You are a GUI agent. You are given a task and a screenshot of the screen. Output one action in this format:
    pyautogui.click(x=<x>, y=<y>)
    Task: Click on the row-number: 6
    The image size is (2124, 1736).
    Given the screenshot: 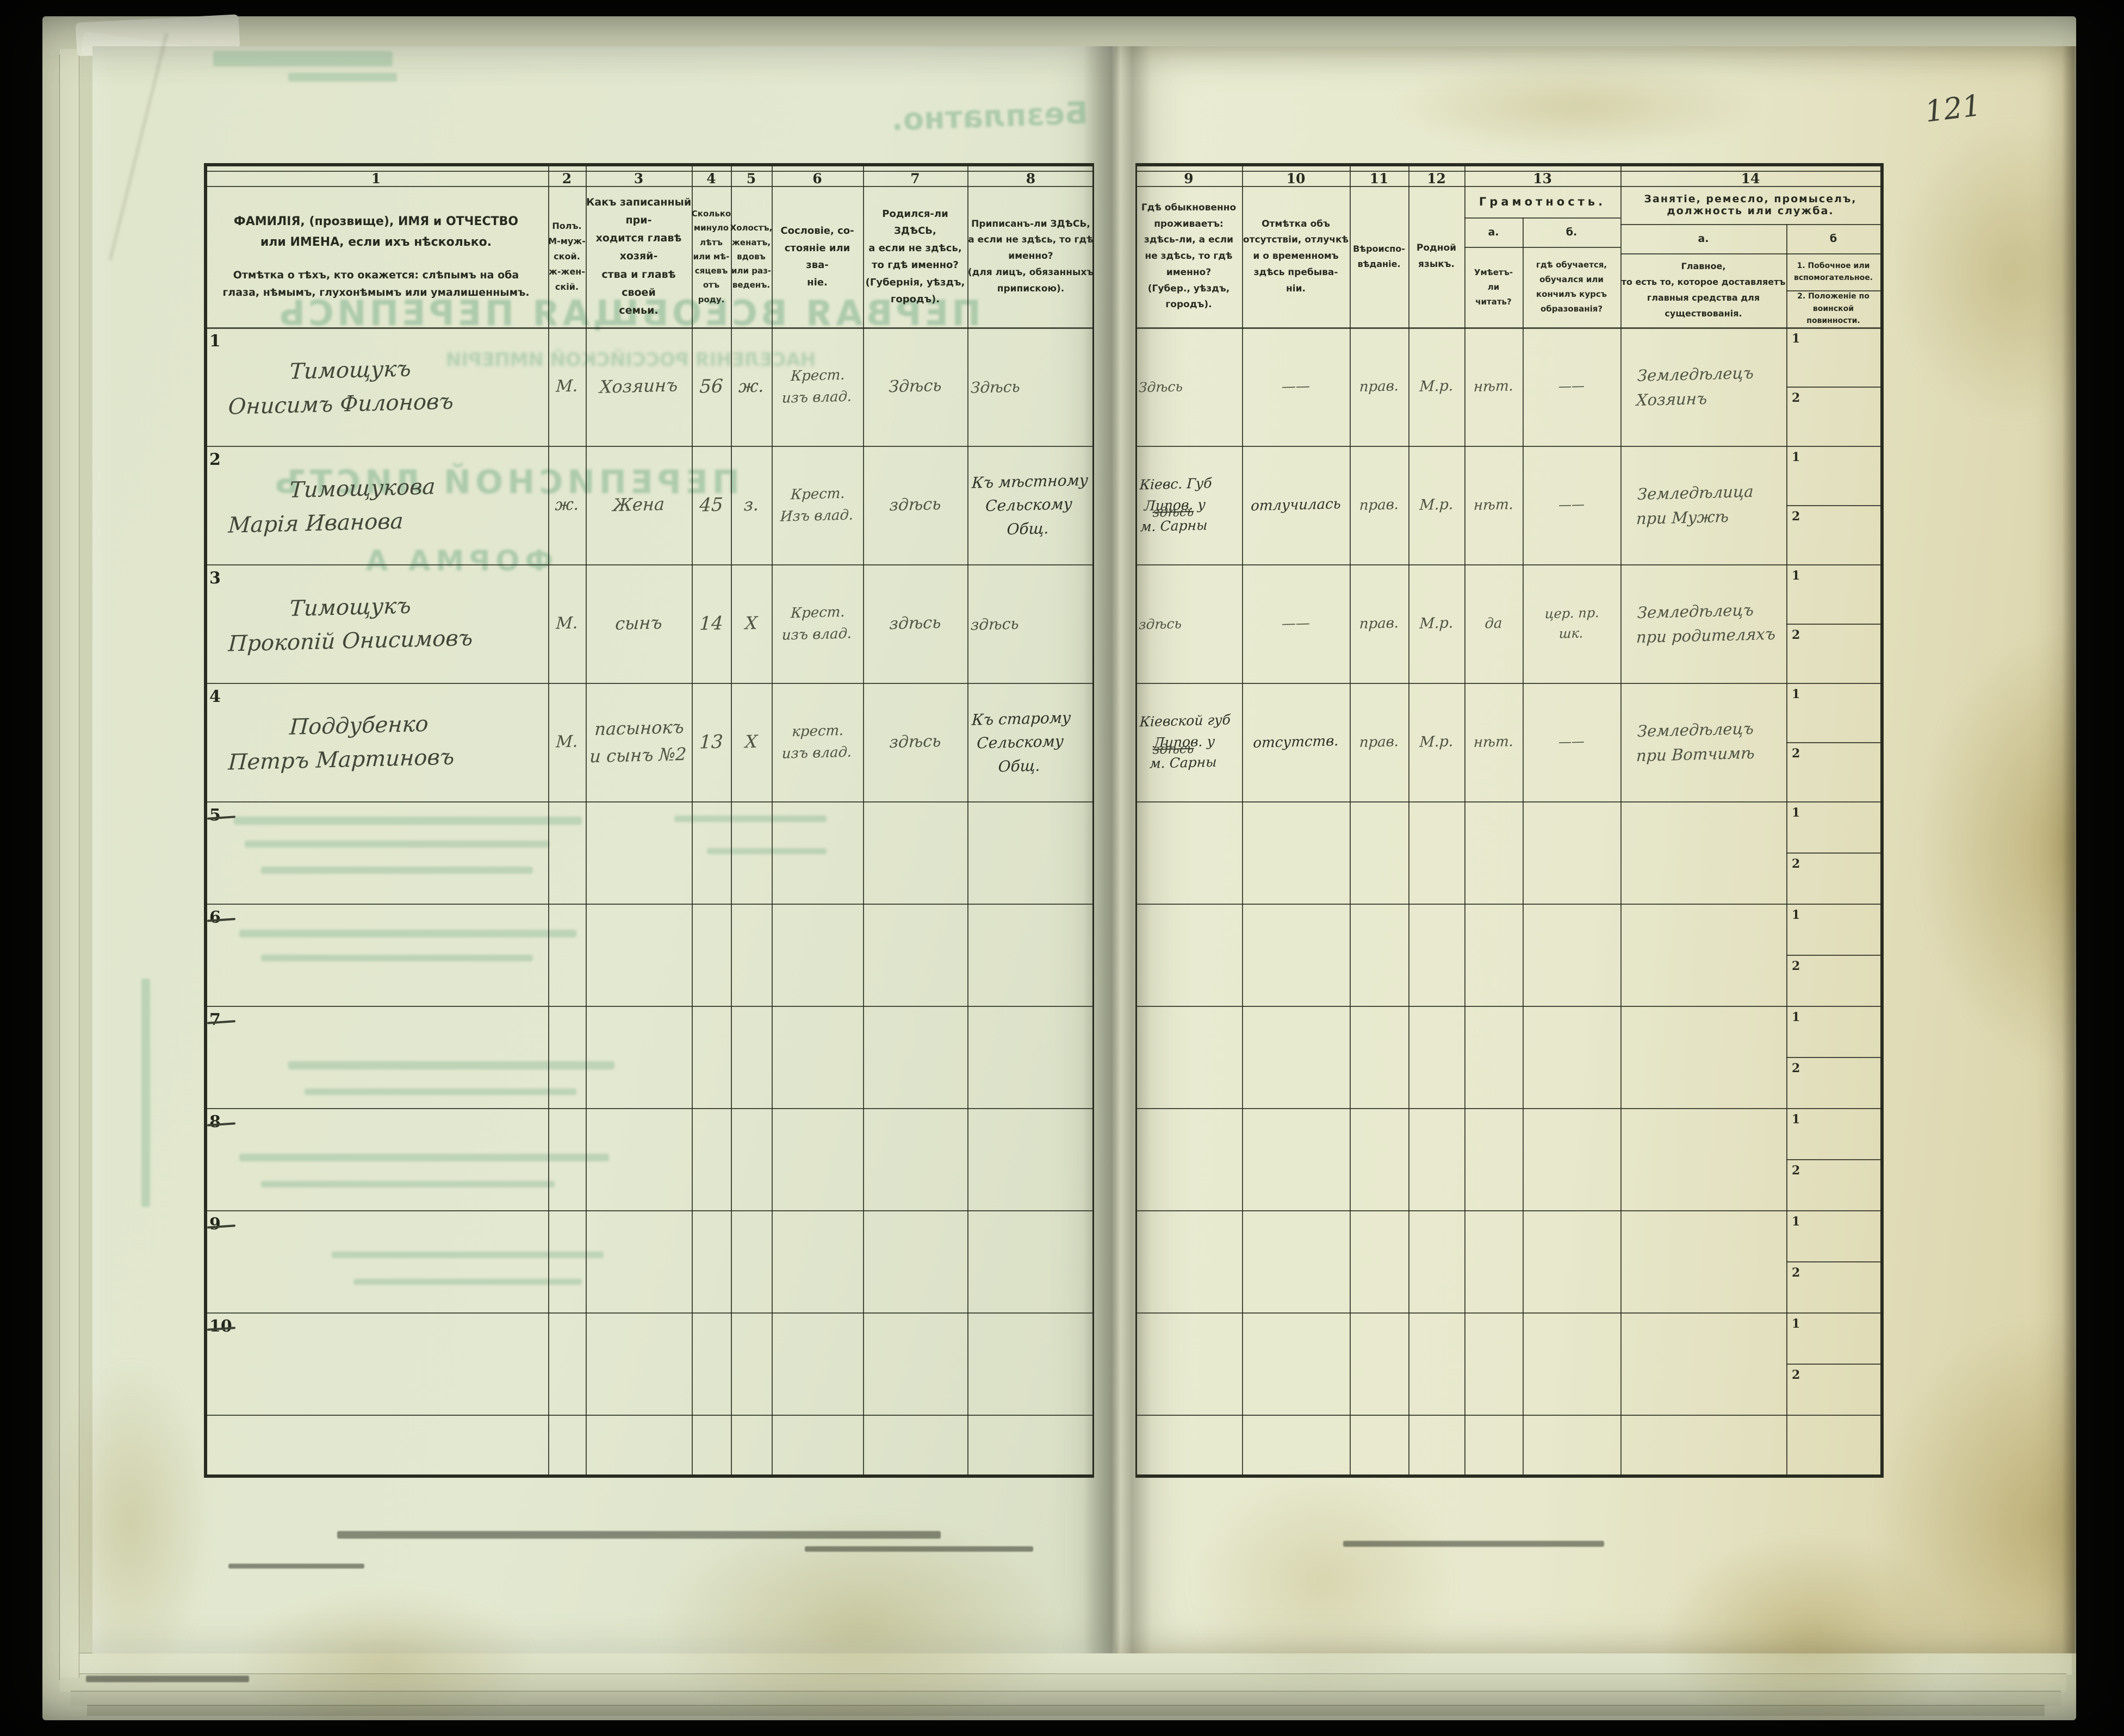 What is the action you would take?
    pyautogui.click(x=215, y=917)
    